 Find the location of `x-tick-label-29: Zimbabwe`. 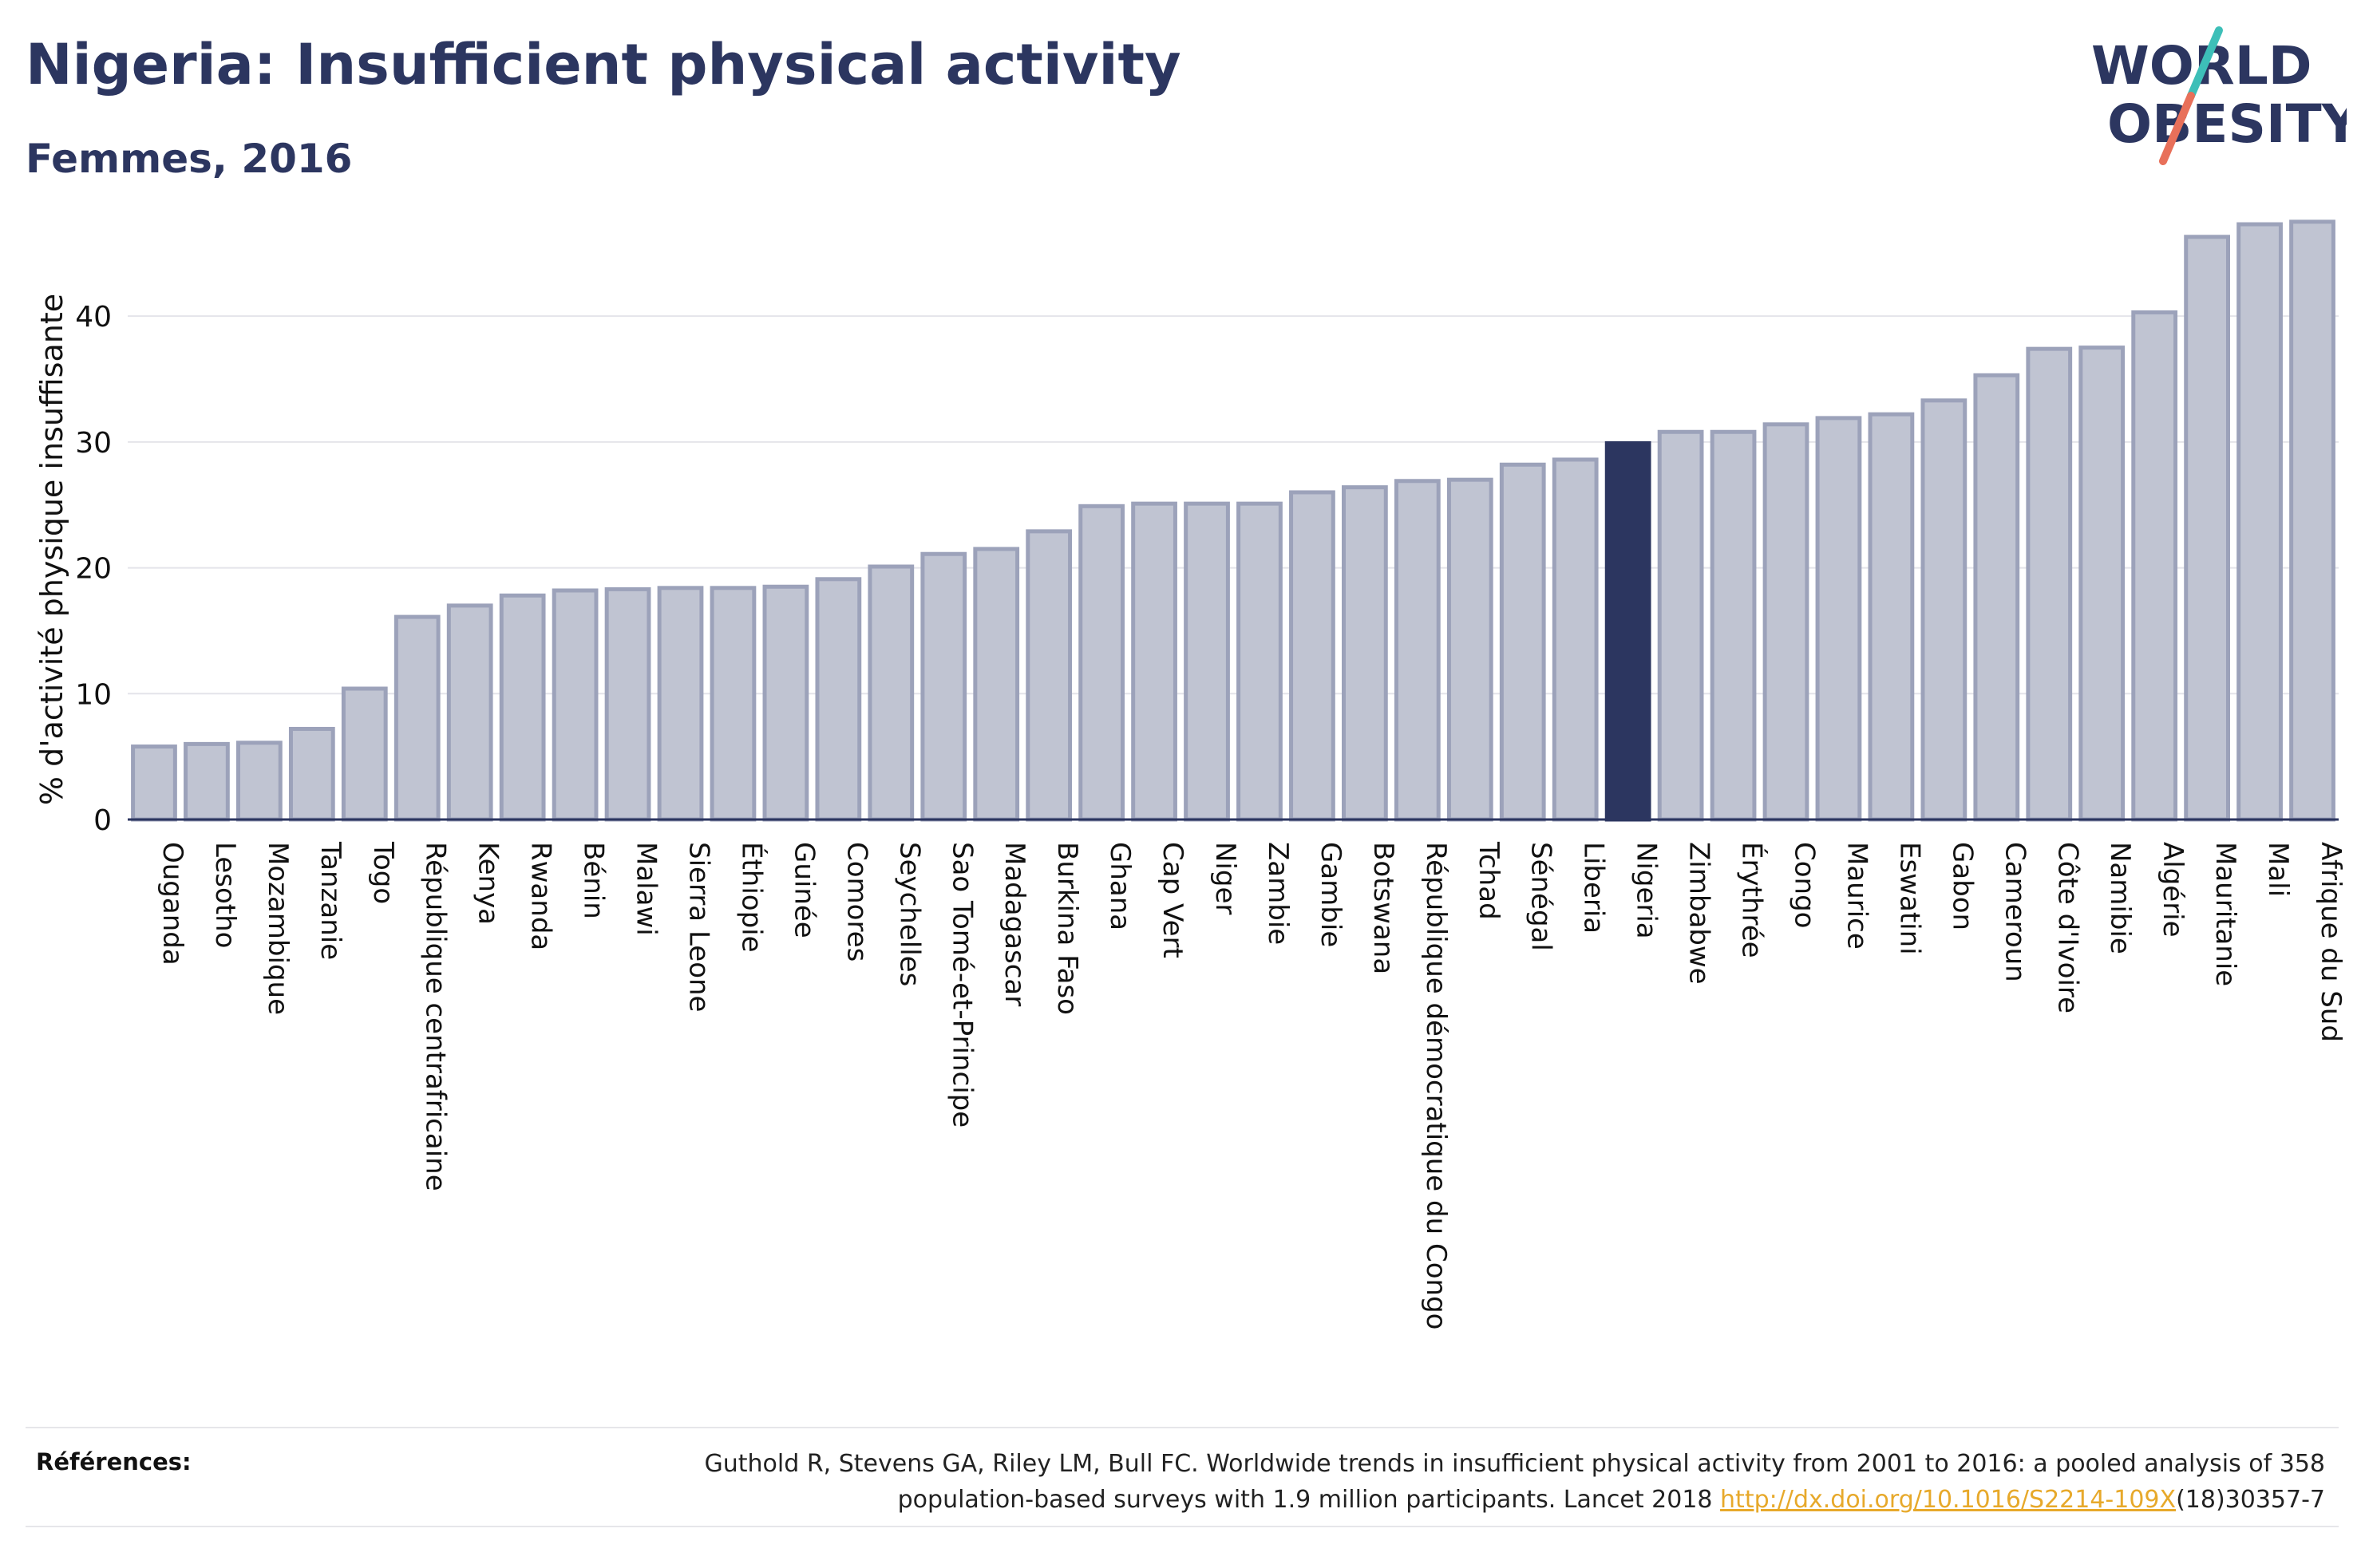

x-tick-label-29: Zimbabwe is located at coordinates (1699, 913).